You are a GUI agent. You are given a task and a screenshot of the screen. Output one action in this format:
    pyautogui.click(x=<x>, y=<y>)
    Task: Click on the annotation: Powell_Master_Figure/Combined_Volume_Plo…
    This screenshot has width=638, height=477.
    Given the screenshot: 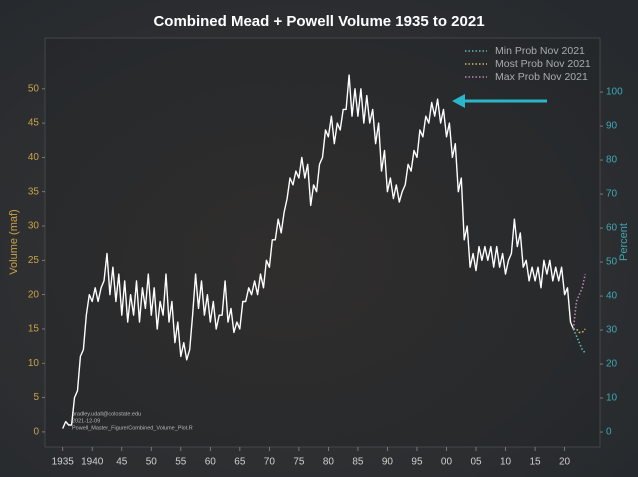 What is the action you would take?
    pyautogui.click(x=132, y=428)
    